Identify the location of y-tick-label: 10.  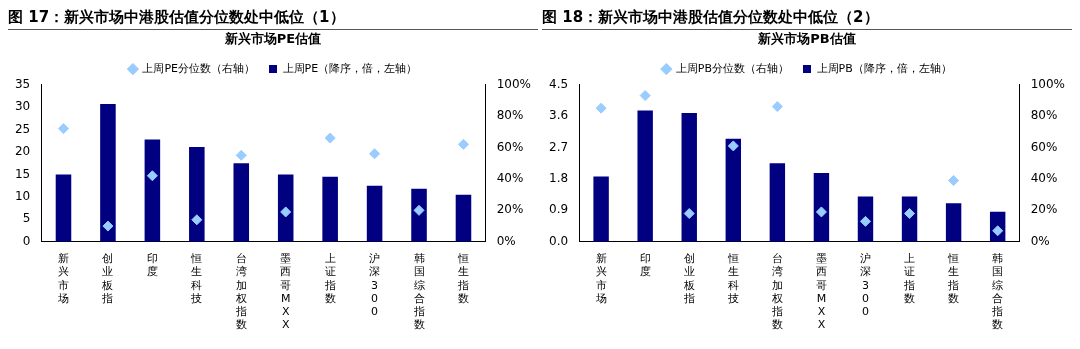
(22, 196).